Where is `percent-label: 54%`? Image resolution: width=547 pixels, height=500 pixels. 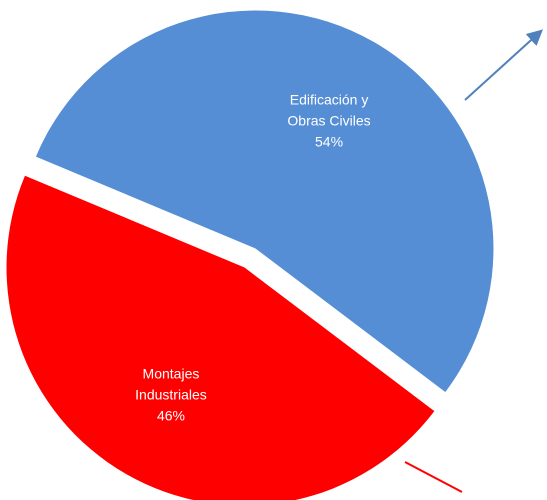 percent-label: 54% is located at coordinates (329, 141).